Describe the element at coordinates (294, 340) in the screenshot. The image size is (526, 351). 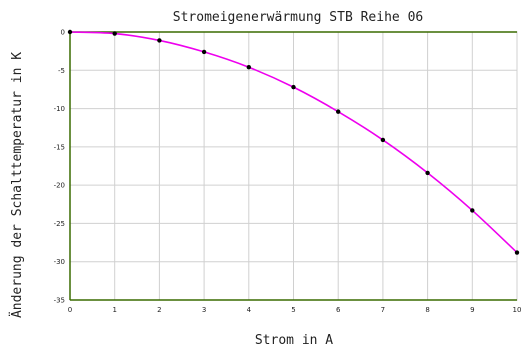
I see `x-axis-label: Strom in A` at that location.